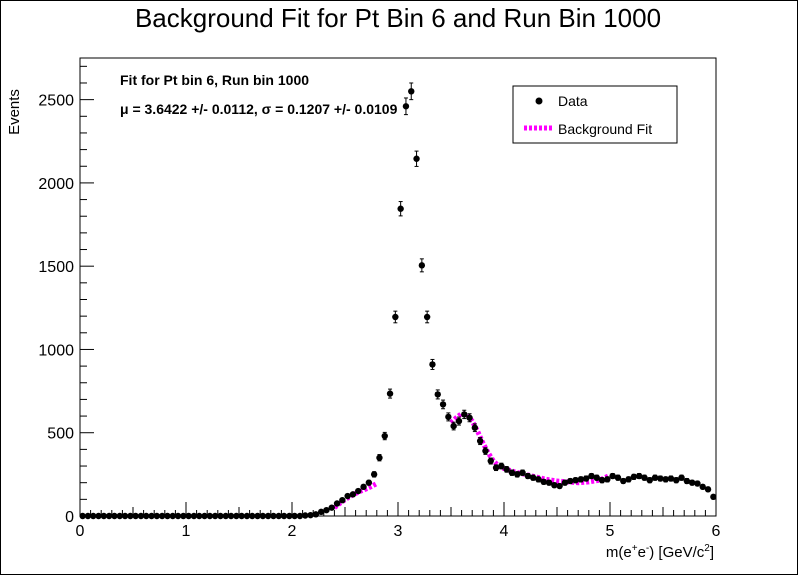 This screenshot has height=575, width=798. I want to click on y-tick-label: 1000, so click(56, 350).